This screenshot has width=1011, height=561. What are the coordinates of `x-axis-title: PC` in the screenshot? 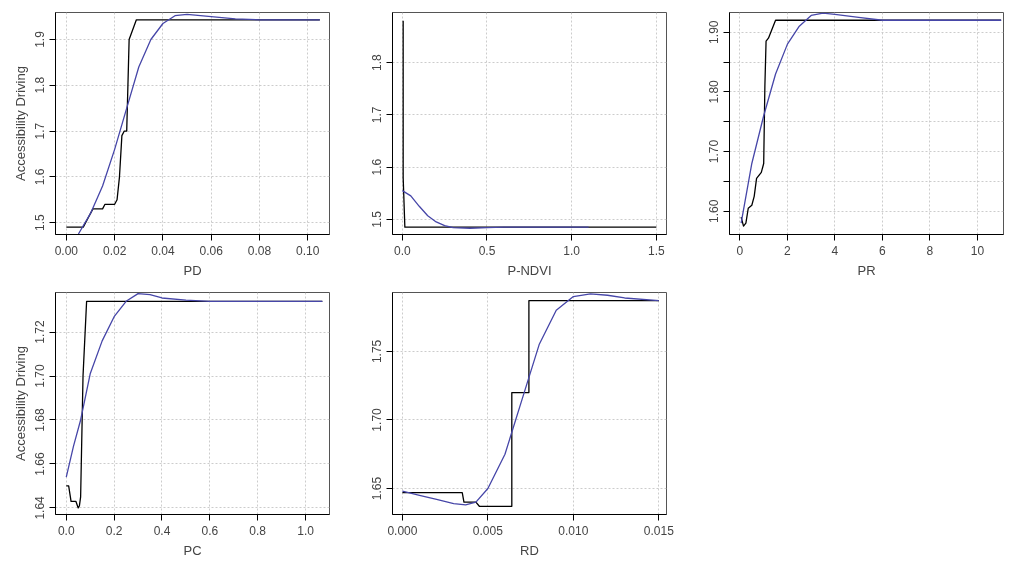 It's located at (192, 550).